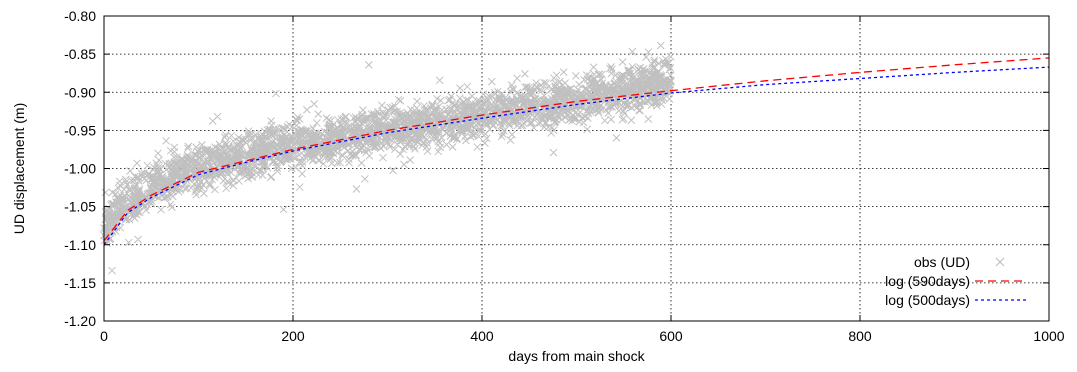  I want to click on x-tick-label: 400, so click(482, 336).